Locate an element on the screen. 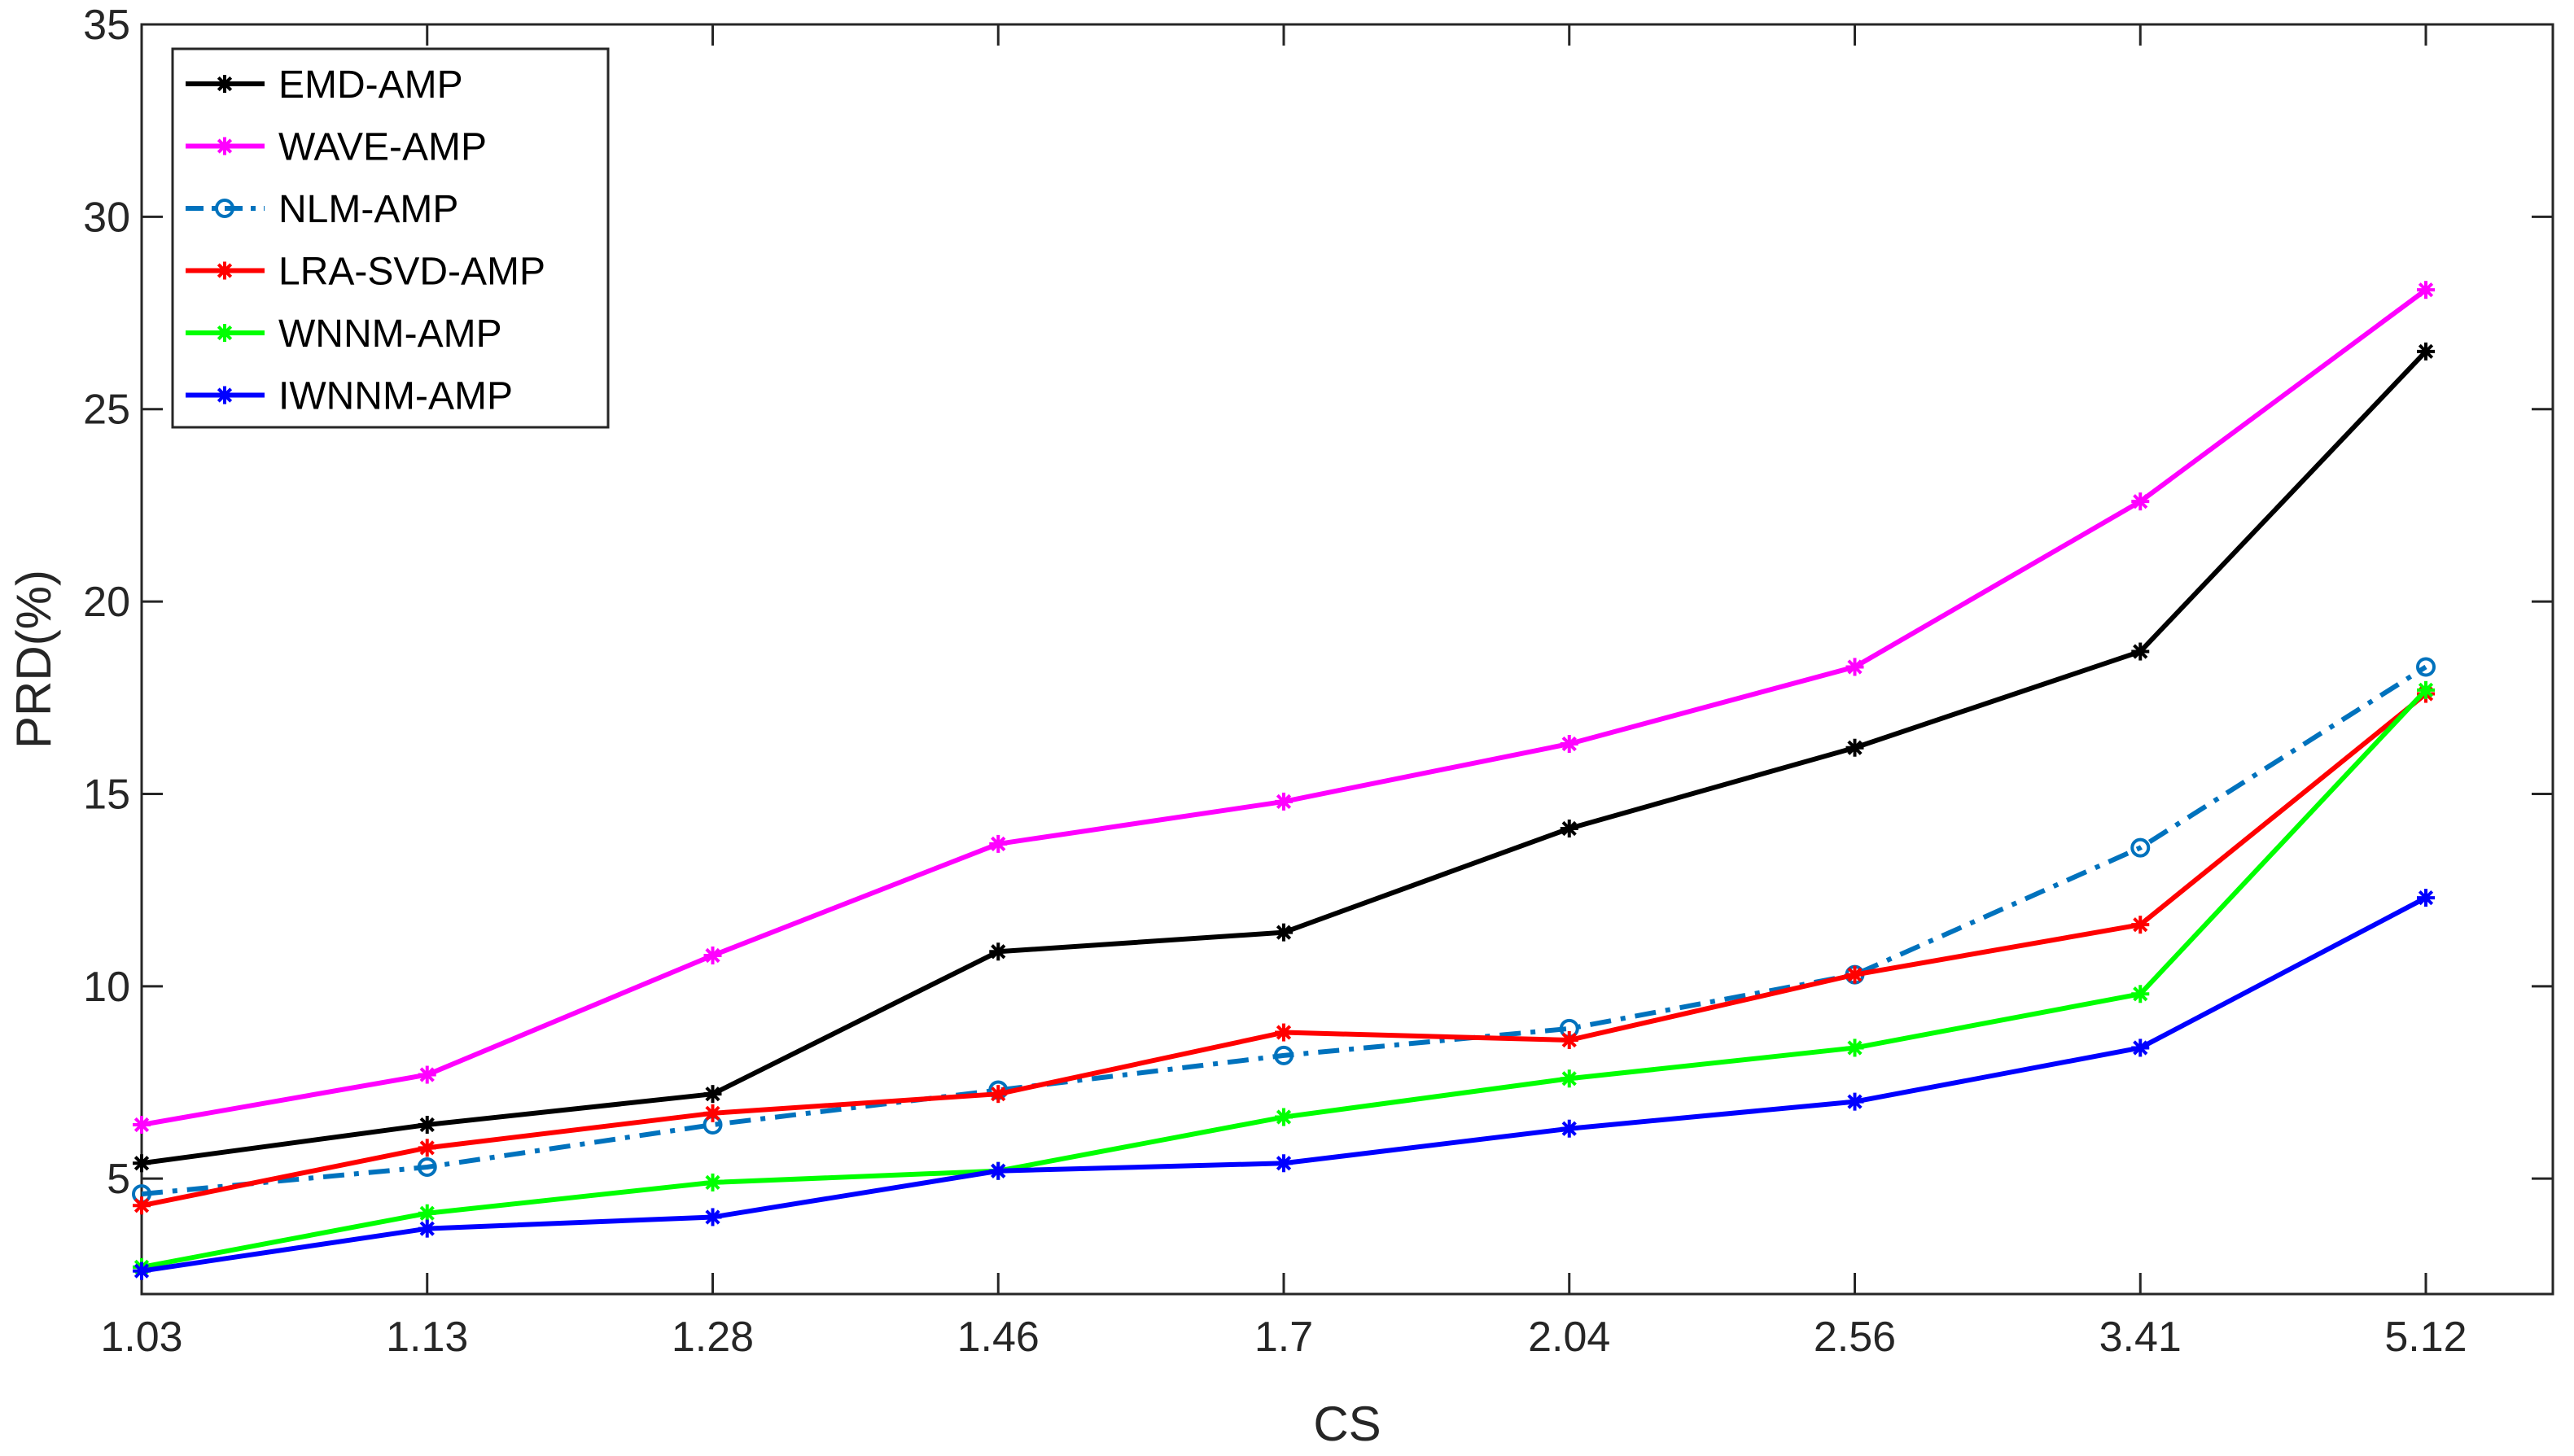  legend-entry-iwnnm-amp: IWNNM-AMP is located at coordinates (350, 396).